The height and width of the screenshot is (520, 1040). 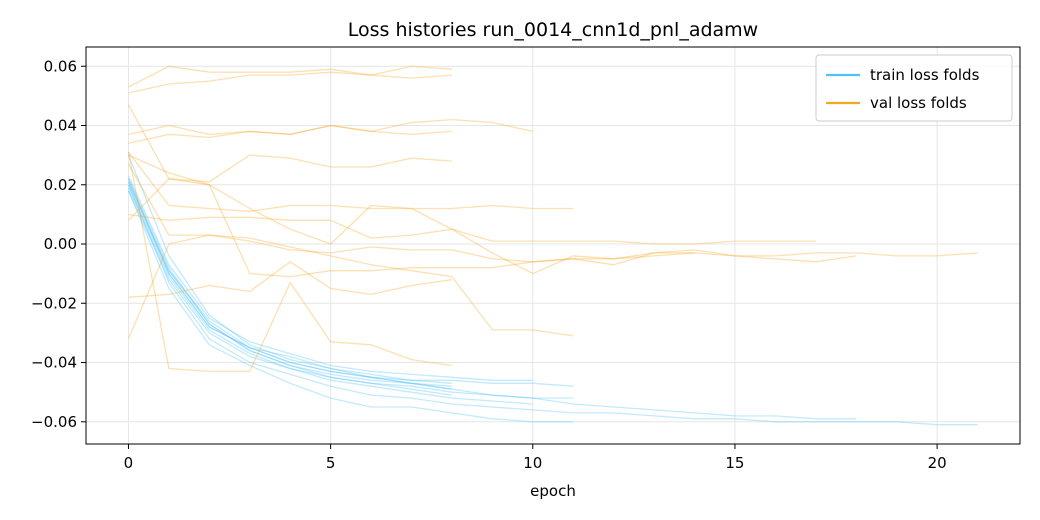 I want to click on x-axis-label: epoch, so click(x=553, y=491).